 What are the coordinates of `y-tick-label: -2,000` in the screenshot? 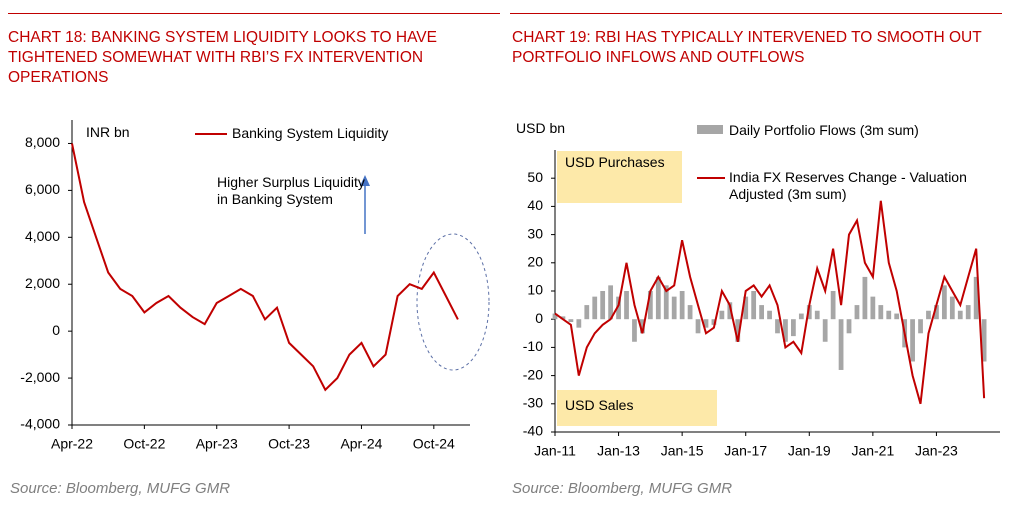 It's located at (40, 377).